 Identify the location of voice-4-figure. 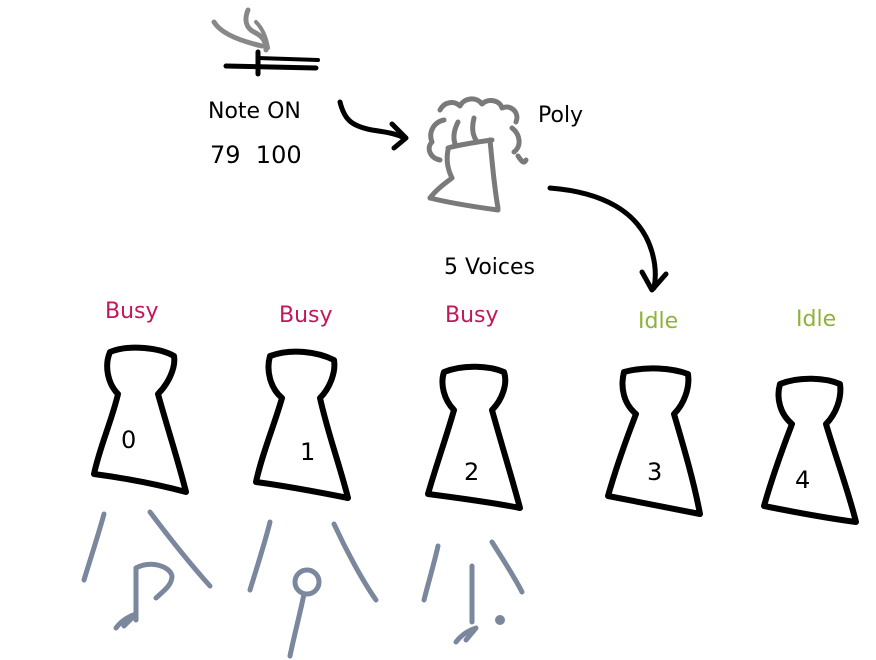
(810, 450).